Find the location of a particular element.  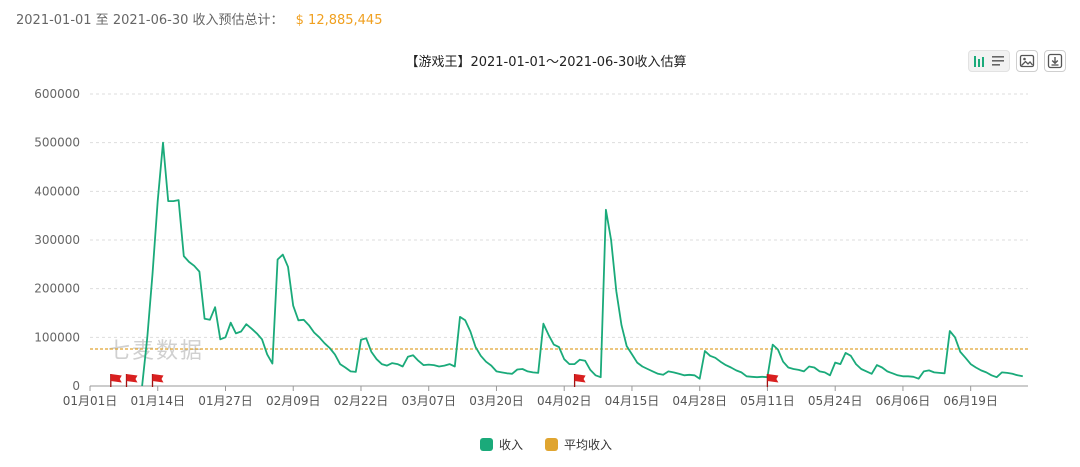

x-tick-label: 01月01日 is located at coordinates (90, 401).